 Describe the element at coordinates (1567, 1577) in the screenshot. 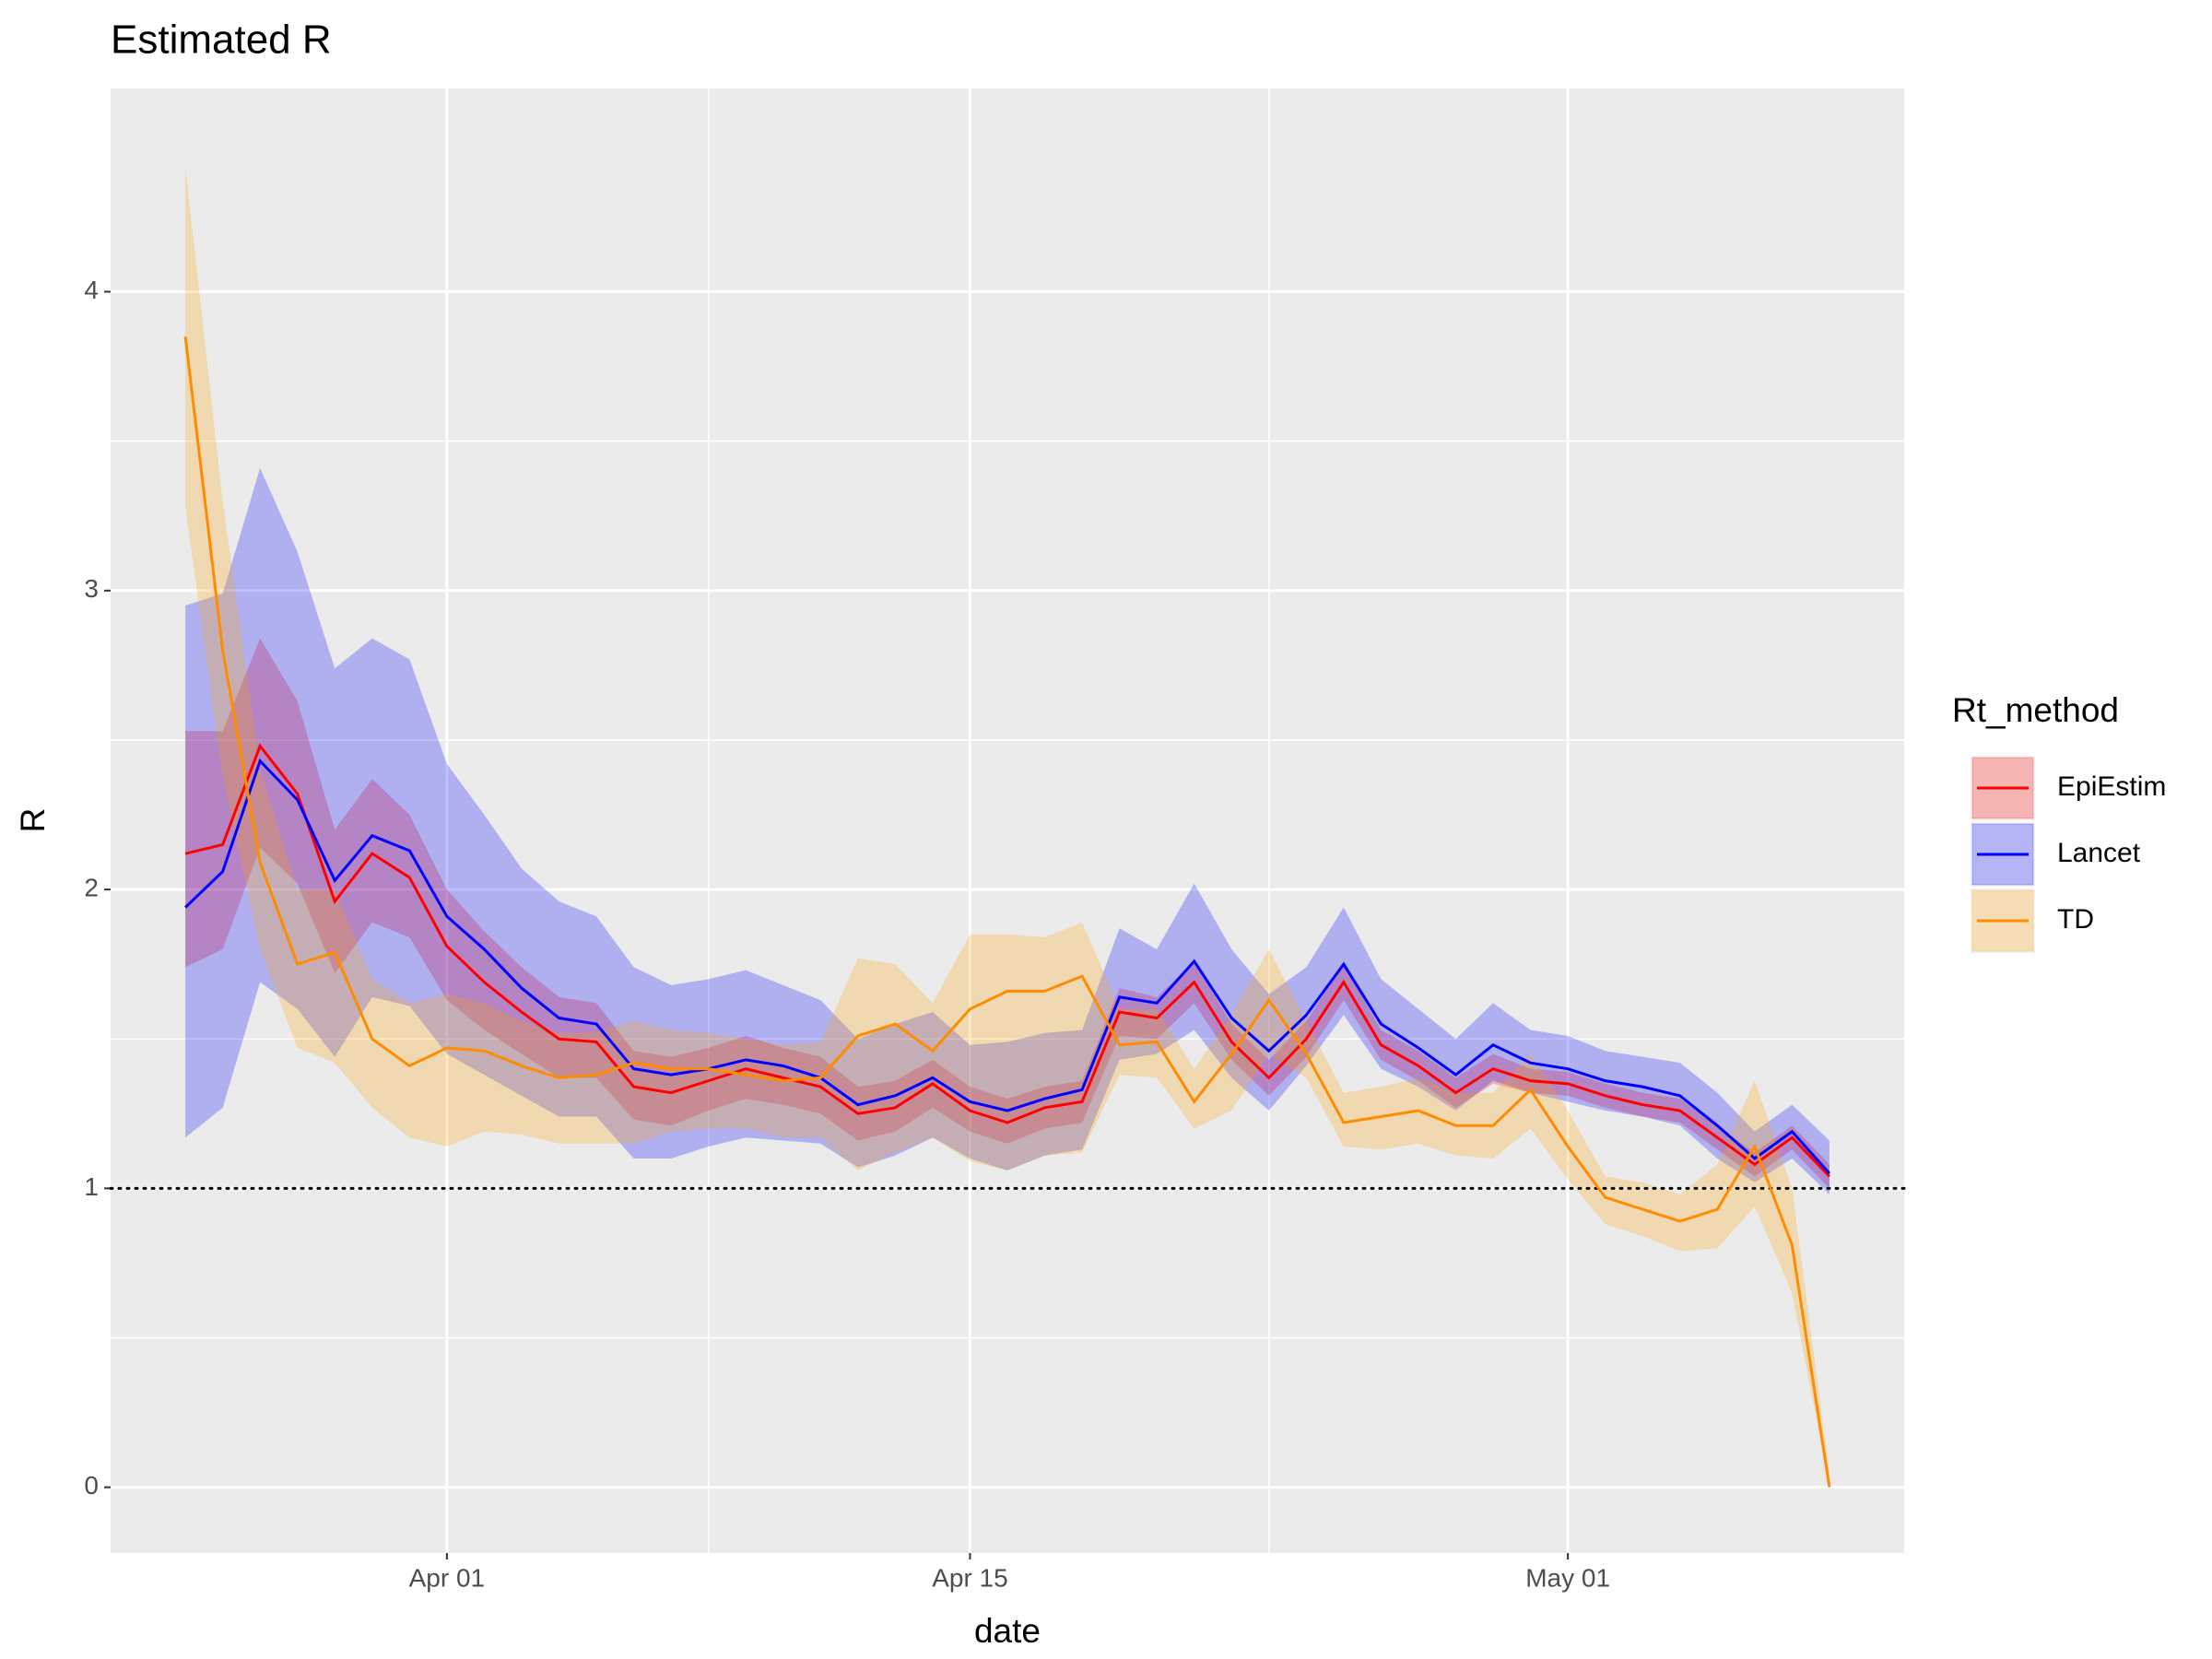

I see `x-tick-label: May 01` at that location.